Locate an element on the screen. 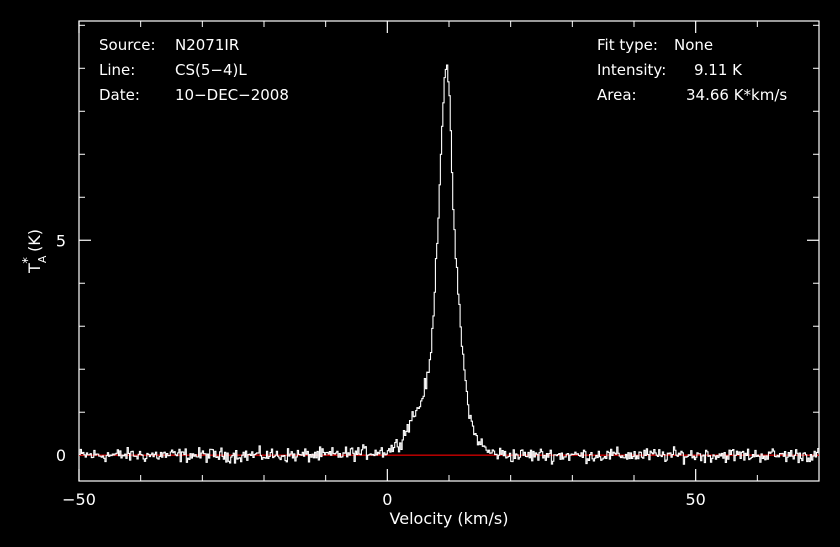 The image size is (840, 547). date-value: 10−DEC−2008 is located at coordinates (232, 95).